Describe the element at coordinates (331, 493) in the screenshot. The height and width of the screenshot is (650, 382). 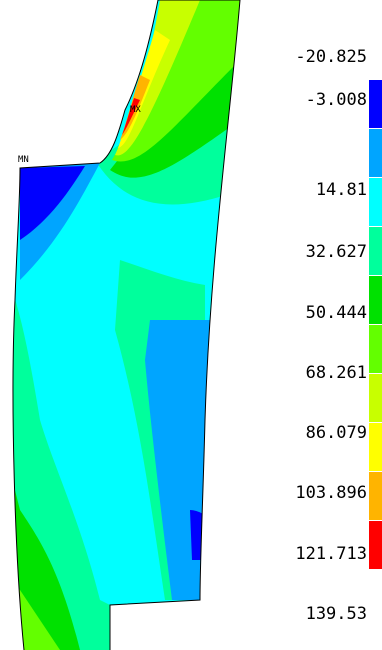
I see `legend-value-label: 103.896` at that location.